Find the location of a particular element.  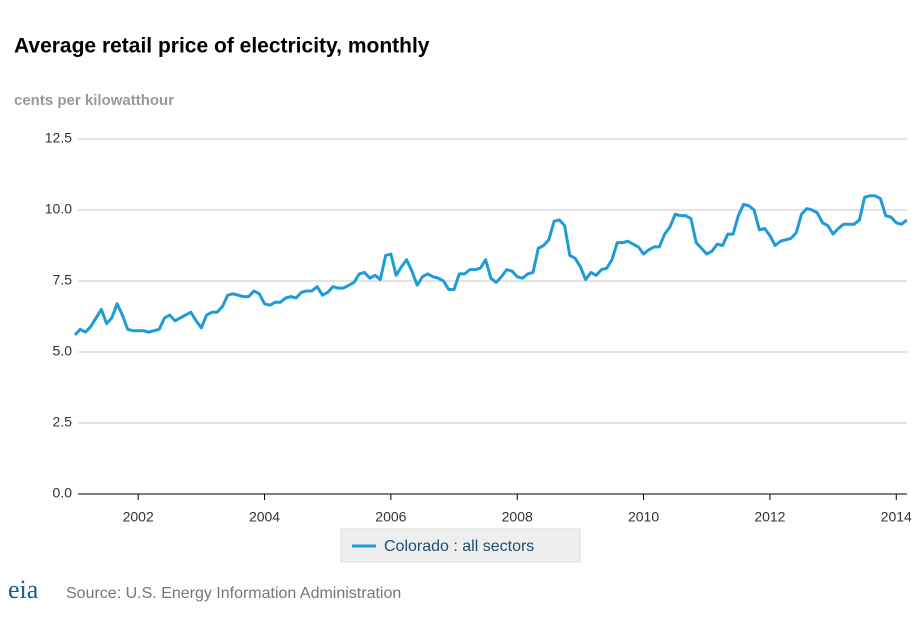

x-tick-label: 2006 is located at coordinates (390, 517).